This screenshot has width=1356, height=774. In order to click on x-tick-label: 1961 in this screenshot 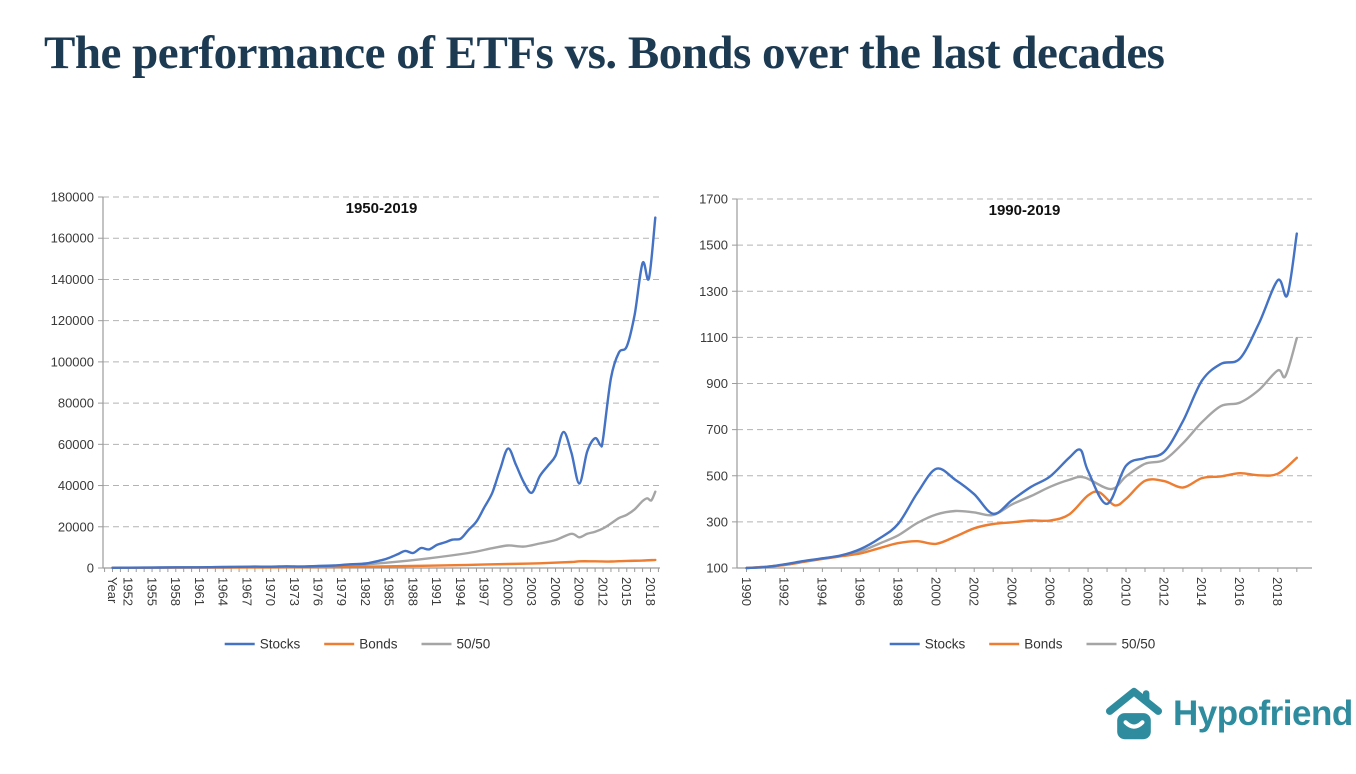, I will do `click(199, 591)`.